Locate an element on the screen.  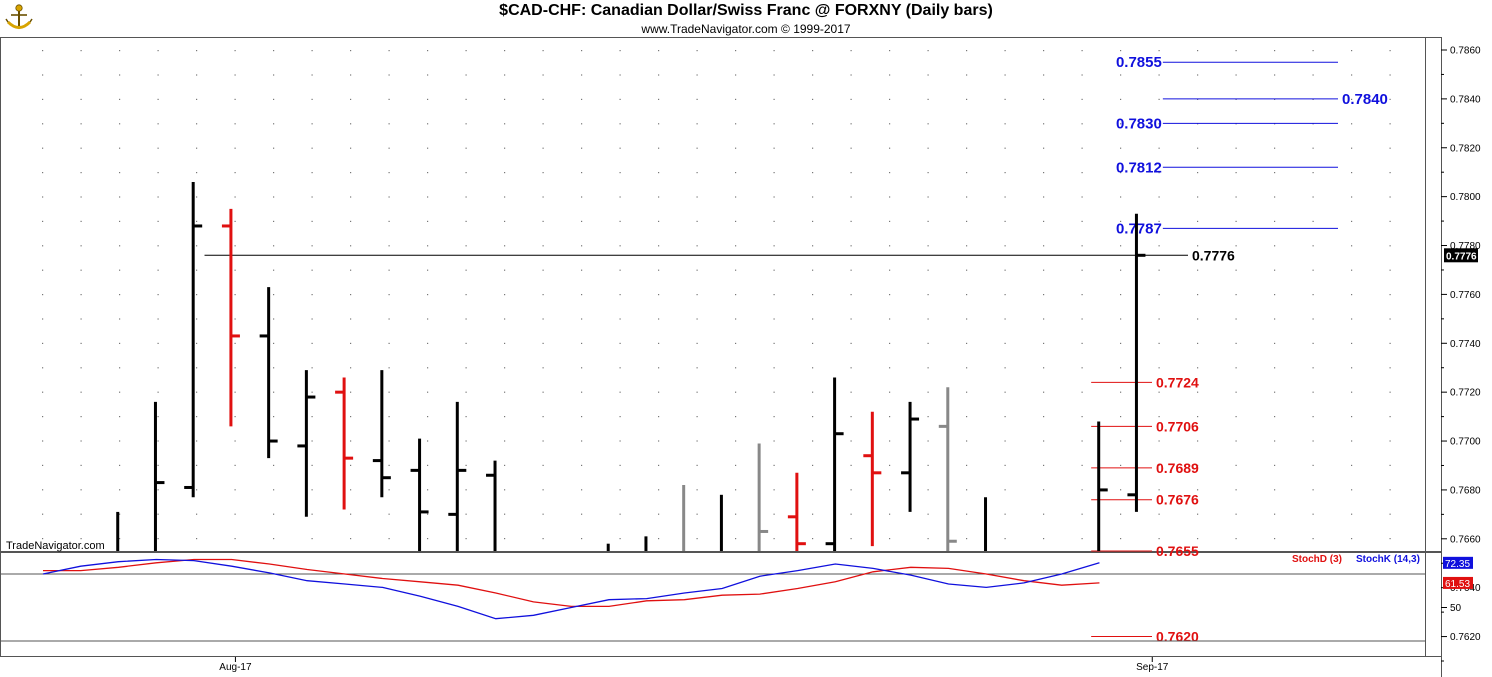
trade-navigator-logo-icon is located at coordinates (19, 18).